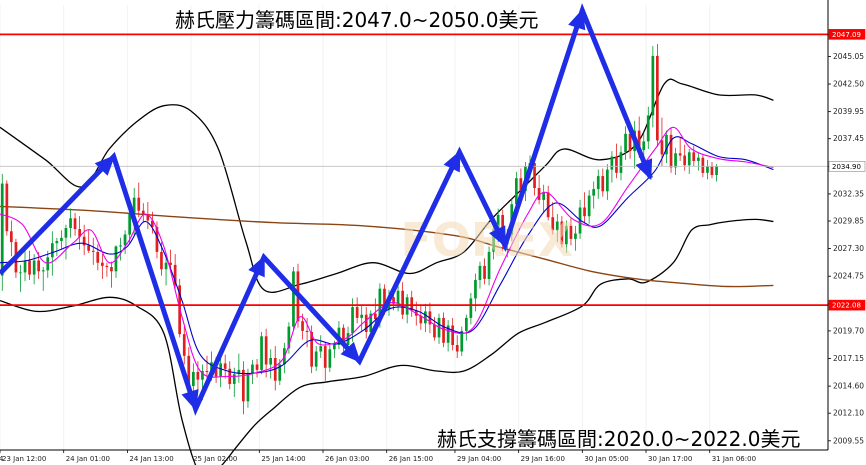 Image resolution: width=866 pixels, height=465 pixels. What do you see at coordinates (215, 459) in the screenshot?
I see `time-tick-label: 25 Jan 02:00` at bounding box center [215, 459].